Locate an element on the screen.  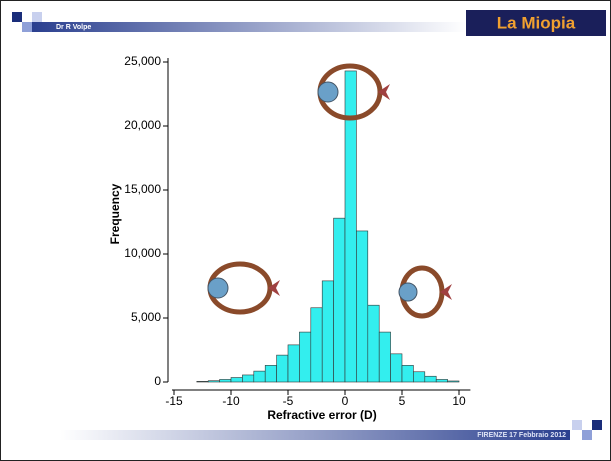
header-bar is located at coordinates (249, 27).